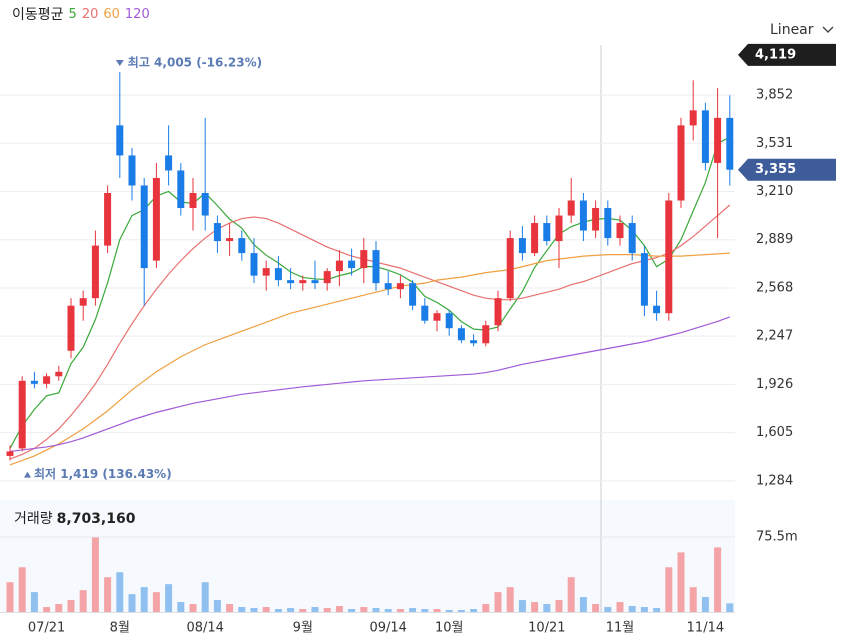 This screenshot has width=846, height=644. What do you see at coordinates (387, 628) in the screenshot?
I see `x-tick-label: 09/14` at bounding box center [387, 628].